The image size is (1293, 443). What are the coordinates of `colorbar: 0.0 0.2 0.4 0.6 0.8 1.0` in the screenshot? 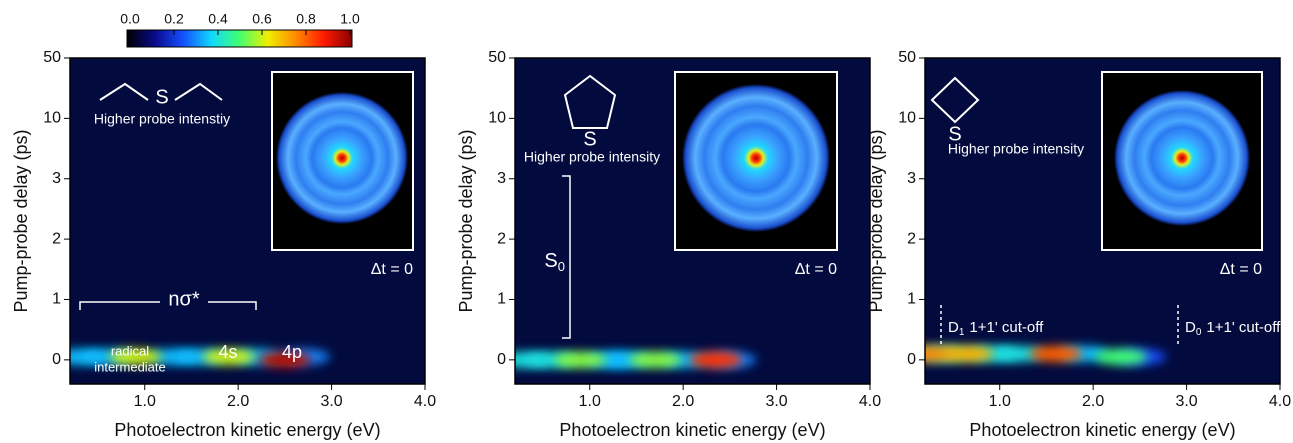 It's located at (240, 29).